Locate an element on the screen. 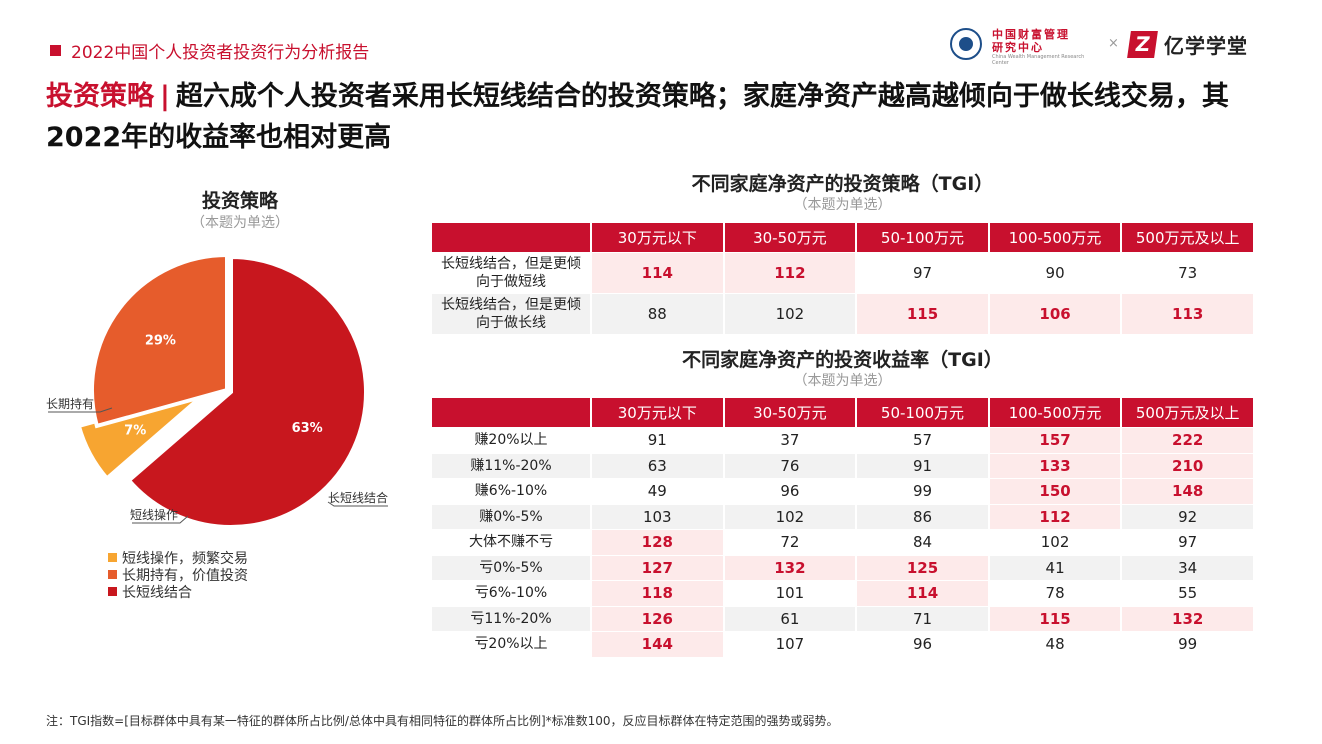 The width and height of the screenshot is (1322, 744). cwm-logo-en: China Wealth Management Research Center is located at coordinates (1038, 60).